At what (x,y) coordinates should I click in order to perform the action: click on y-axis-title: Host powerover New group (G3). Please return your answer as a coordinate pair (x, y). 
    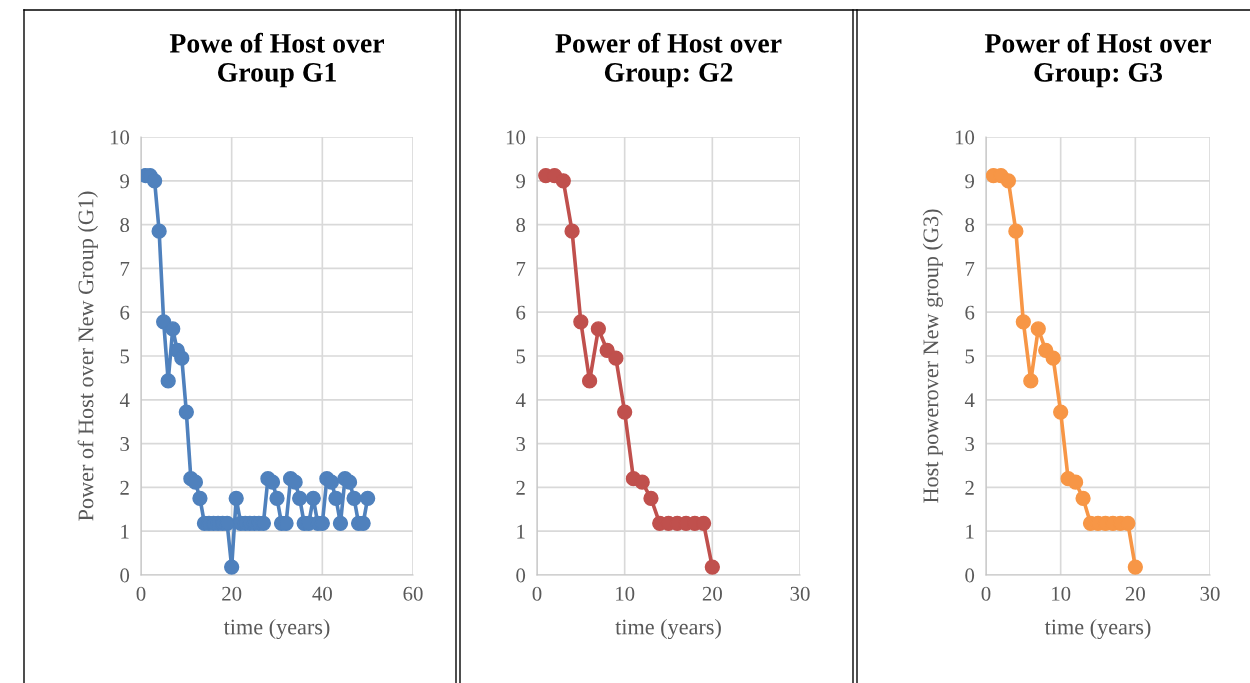
    Looking at the image, I should click on (932, 356).